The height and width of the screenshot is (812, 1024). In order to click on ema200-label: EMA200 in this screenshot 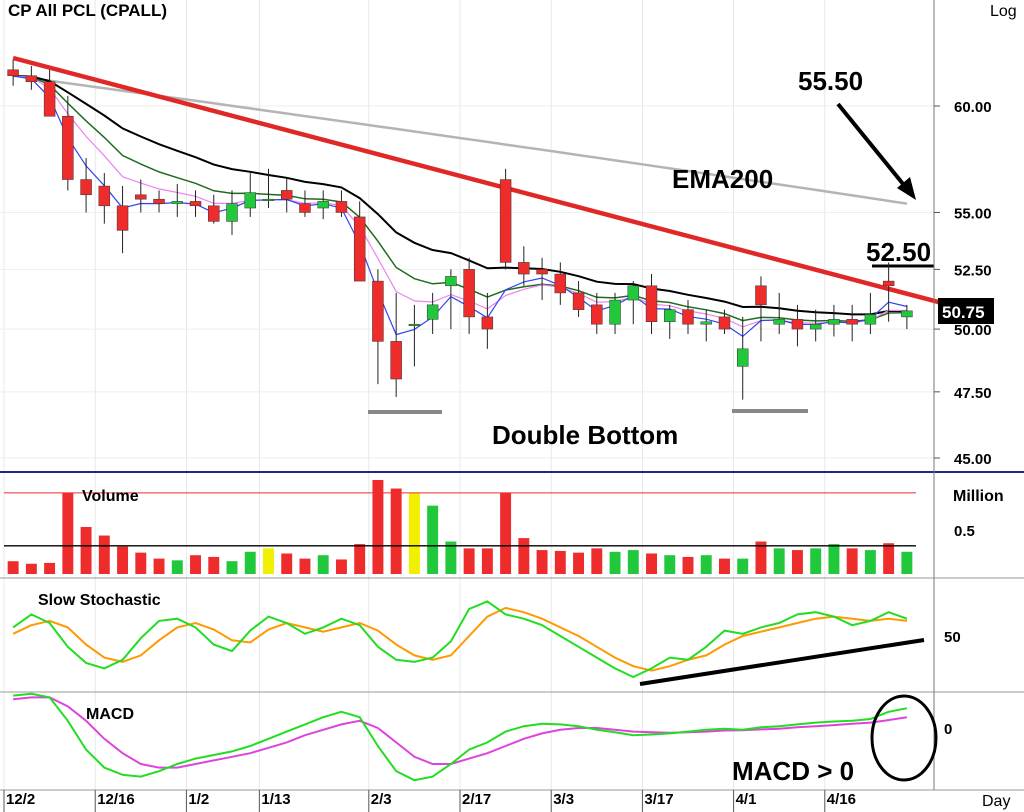, I will do `click(722, 179)`.